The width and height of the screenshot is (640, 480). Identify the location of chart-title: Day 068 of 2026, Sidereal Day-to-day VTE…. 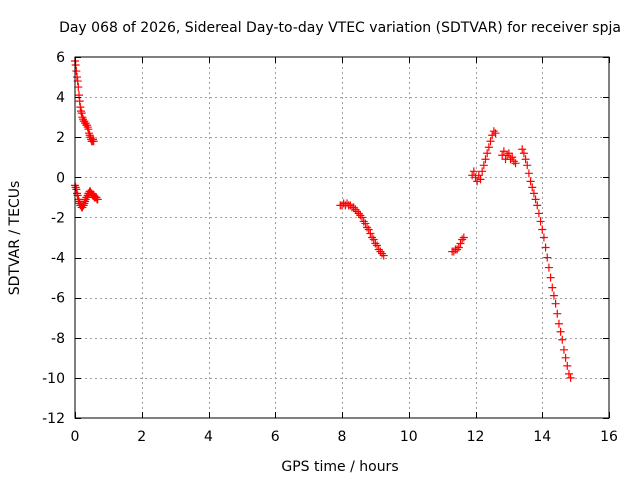
(340, 28).